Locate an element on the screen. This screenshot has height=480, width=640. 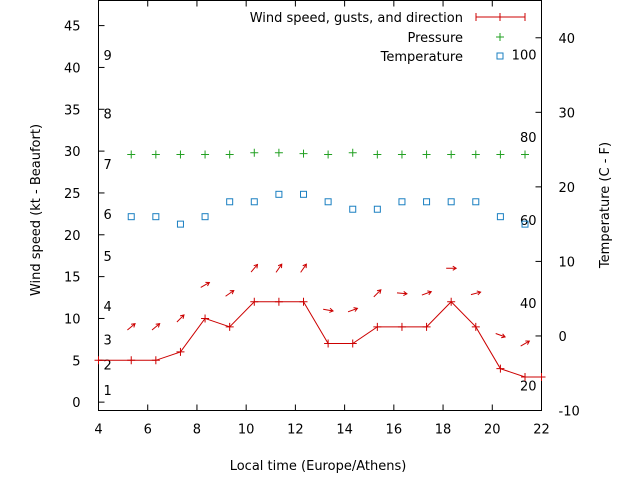
fahrenheit-label: 80 is located at coordinates (528, 138).